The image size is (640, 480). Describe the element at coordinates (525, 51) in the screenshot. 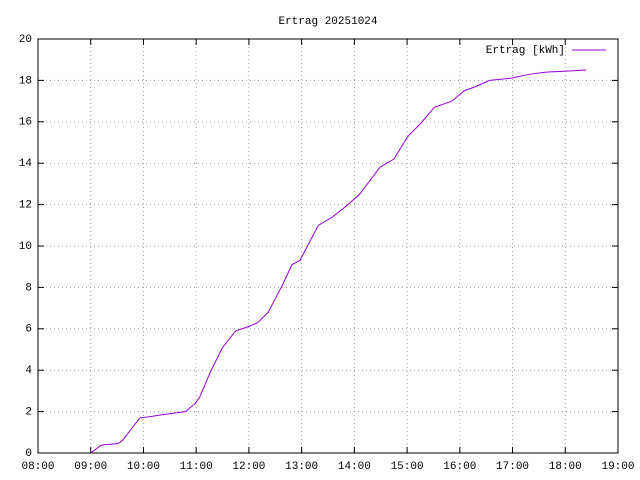

I see `legend-label: Ertrag [kWh]` at that location.